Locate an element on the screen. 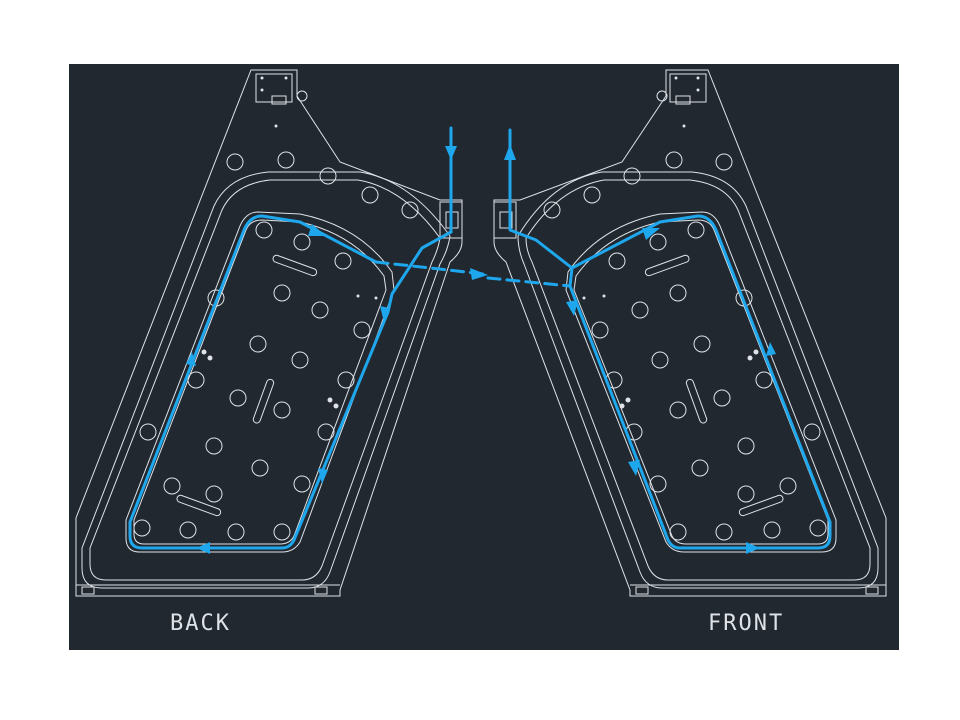 This screenshot has width=960, height=720. back-loop-arrow-left is located at coordinates (191, 359).